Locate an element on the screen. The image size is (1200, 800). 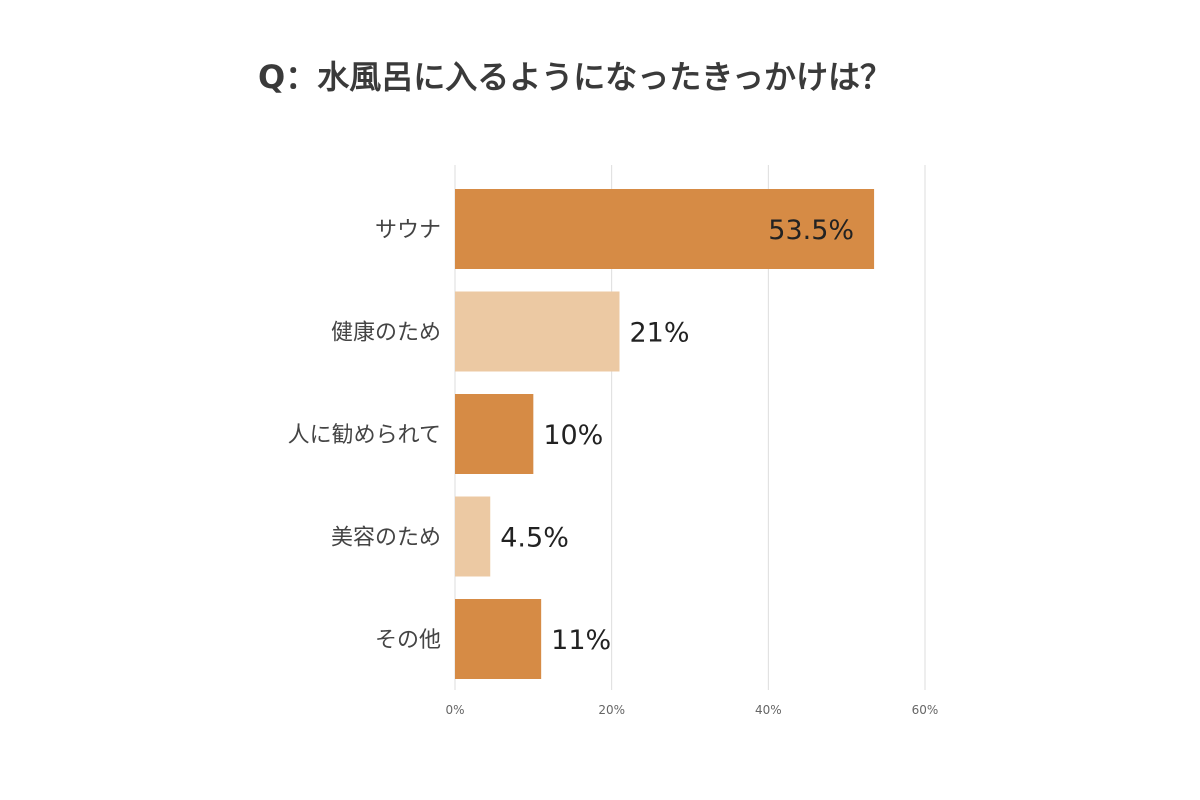
data-label: 21% is located at coordinates (660, 333).